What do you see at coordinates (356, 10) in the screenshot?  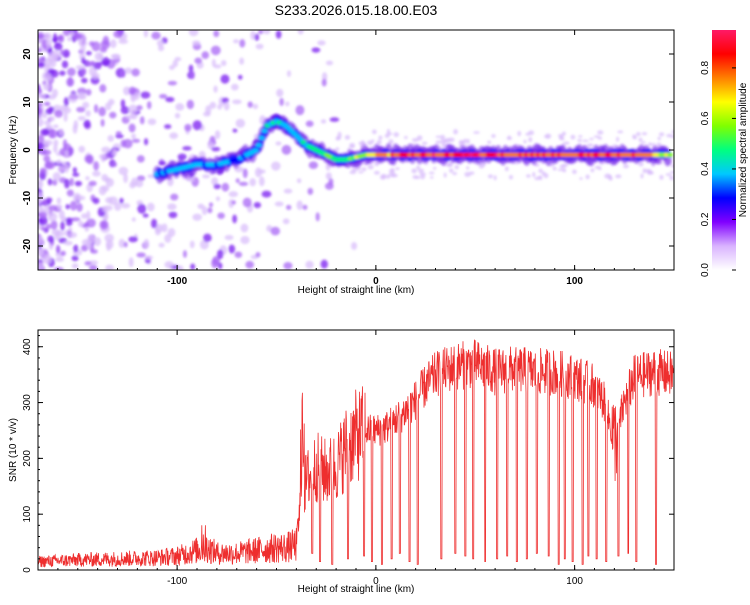 I see `figure-title: S233.2026.015.18.00.E03` at bounding box center [356, 10].